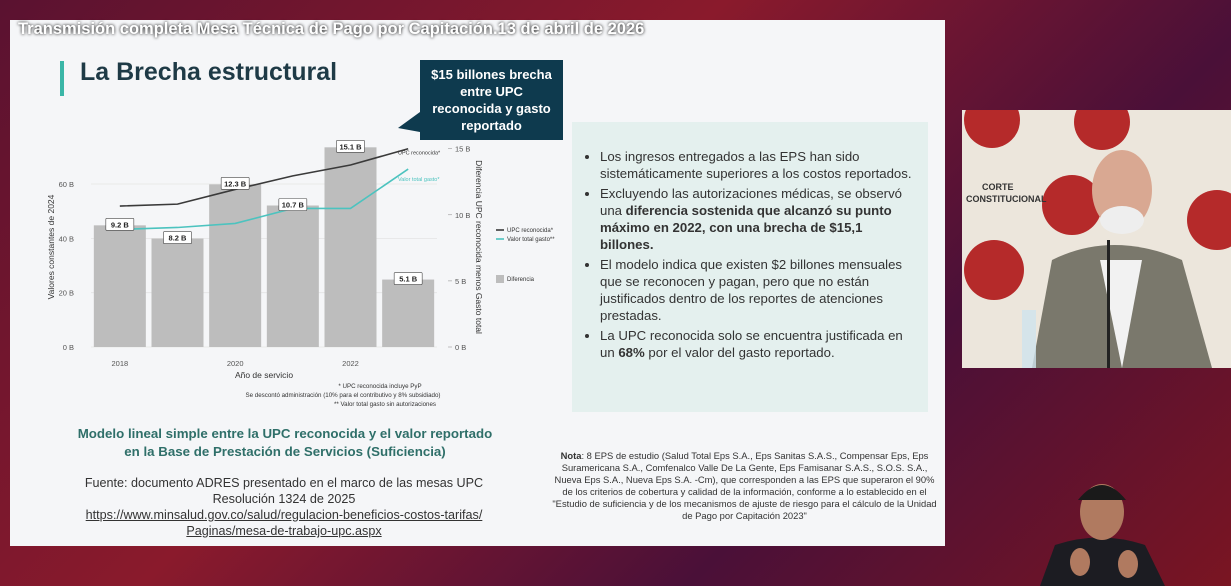 The image size is (1231, 586). Describe the element at coordinates (379, 386) in the screenshot. I see `footnote: * UPC reconocida incluye PyP` at that location.